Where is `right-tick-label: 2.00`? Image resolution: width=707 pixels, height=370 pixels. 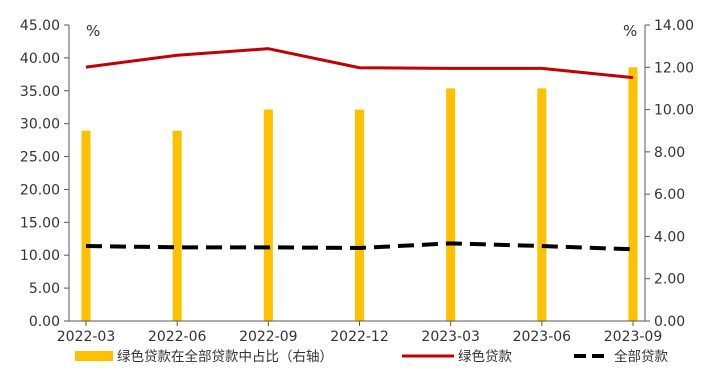
right-tick-label: 2.00 is located at coordinates (669, 280).